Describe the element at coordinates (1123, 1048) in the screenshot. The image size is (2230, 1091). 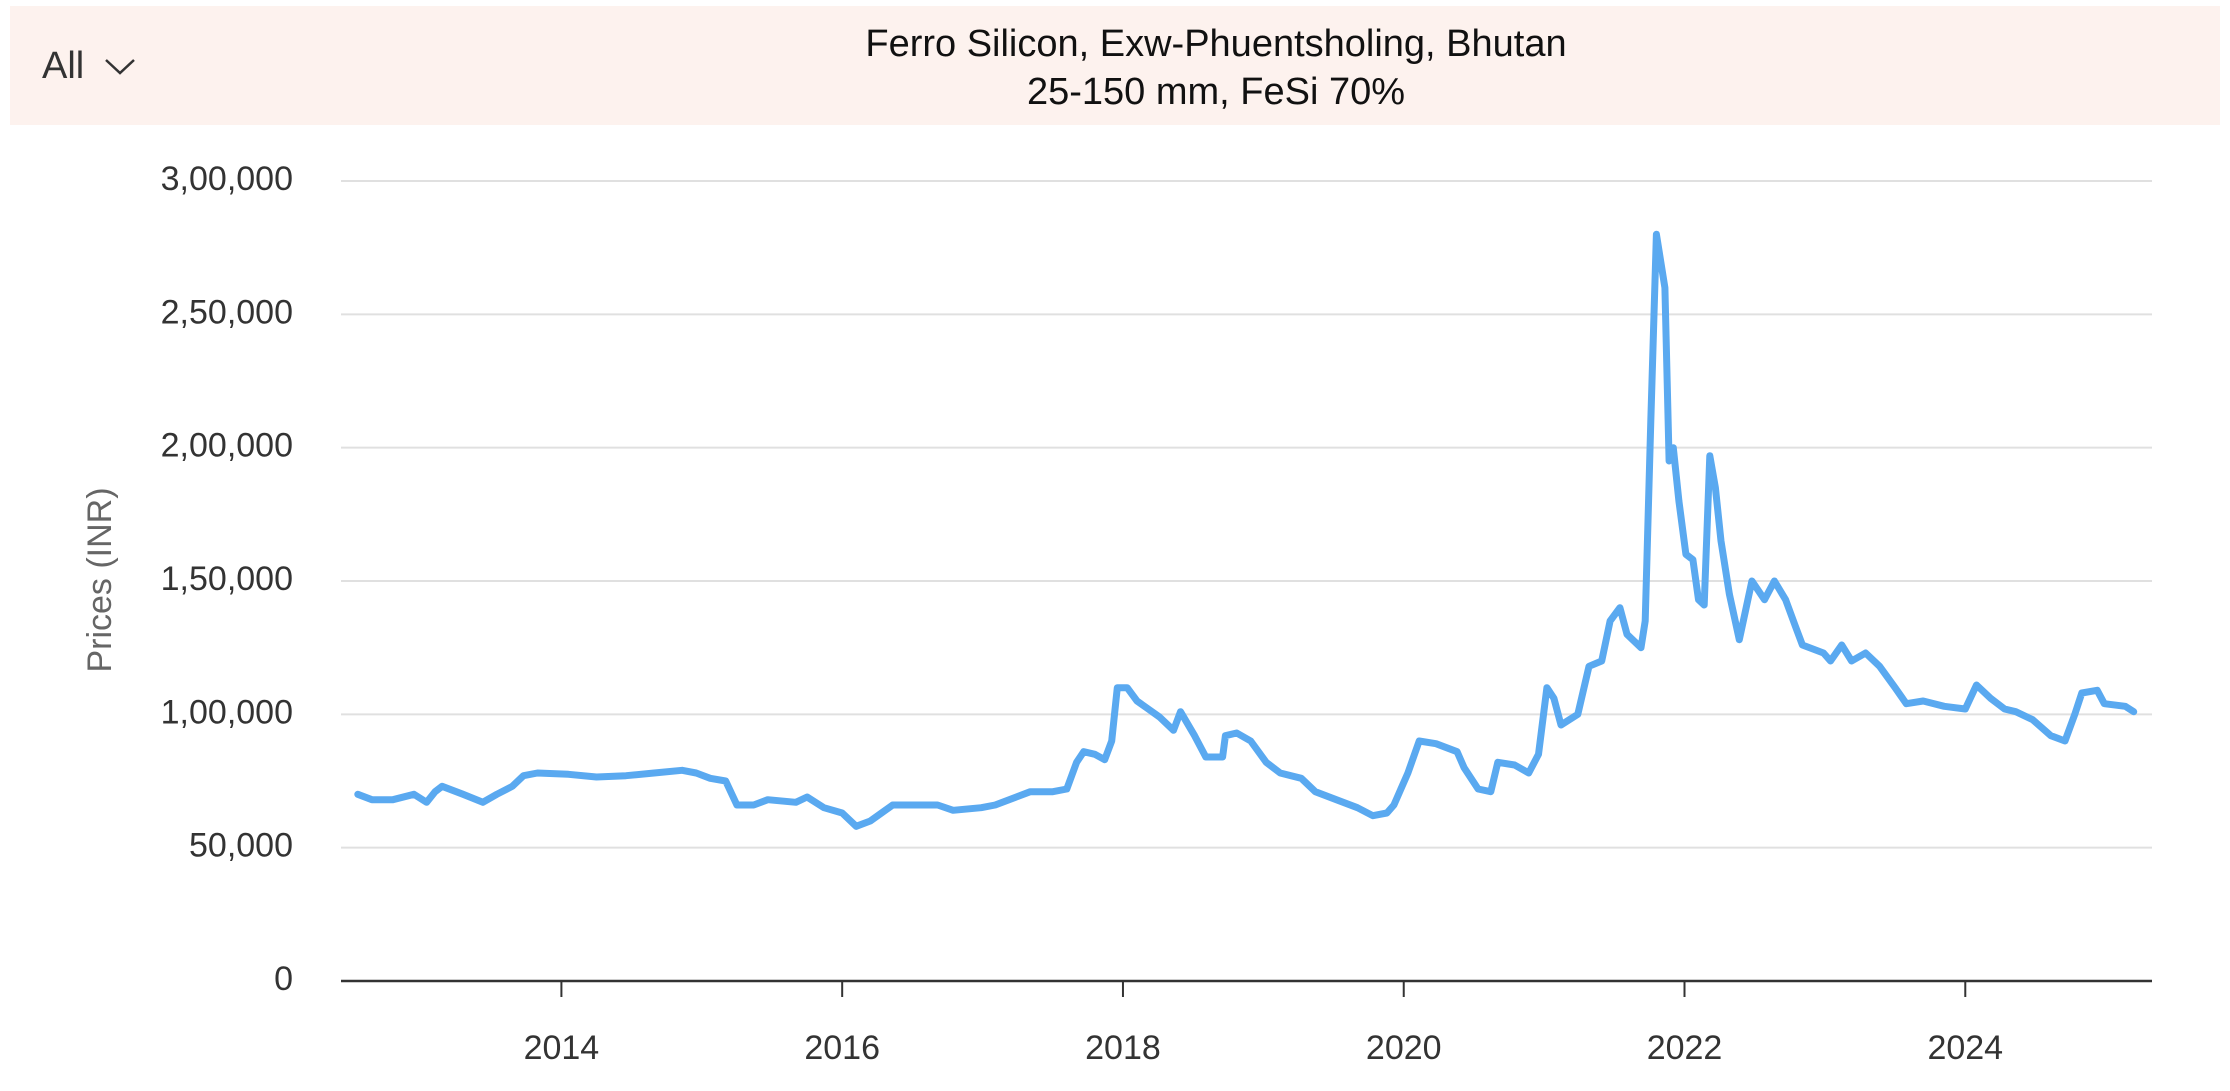
I see `x-tick-label: 2018` at that location.